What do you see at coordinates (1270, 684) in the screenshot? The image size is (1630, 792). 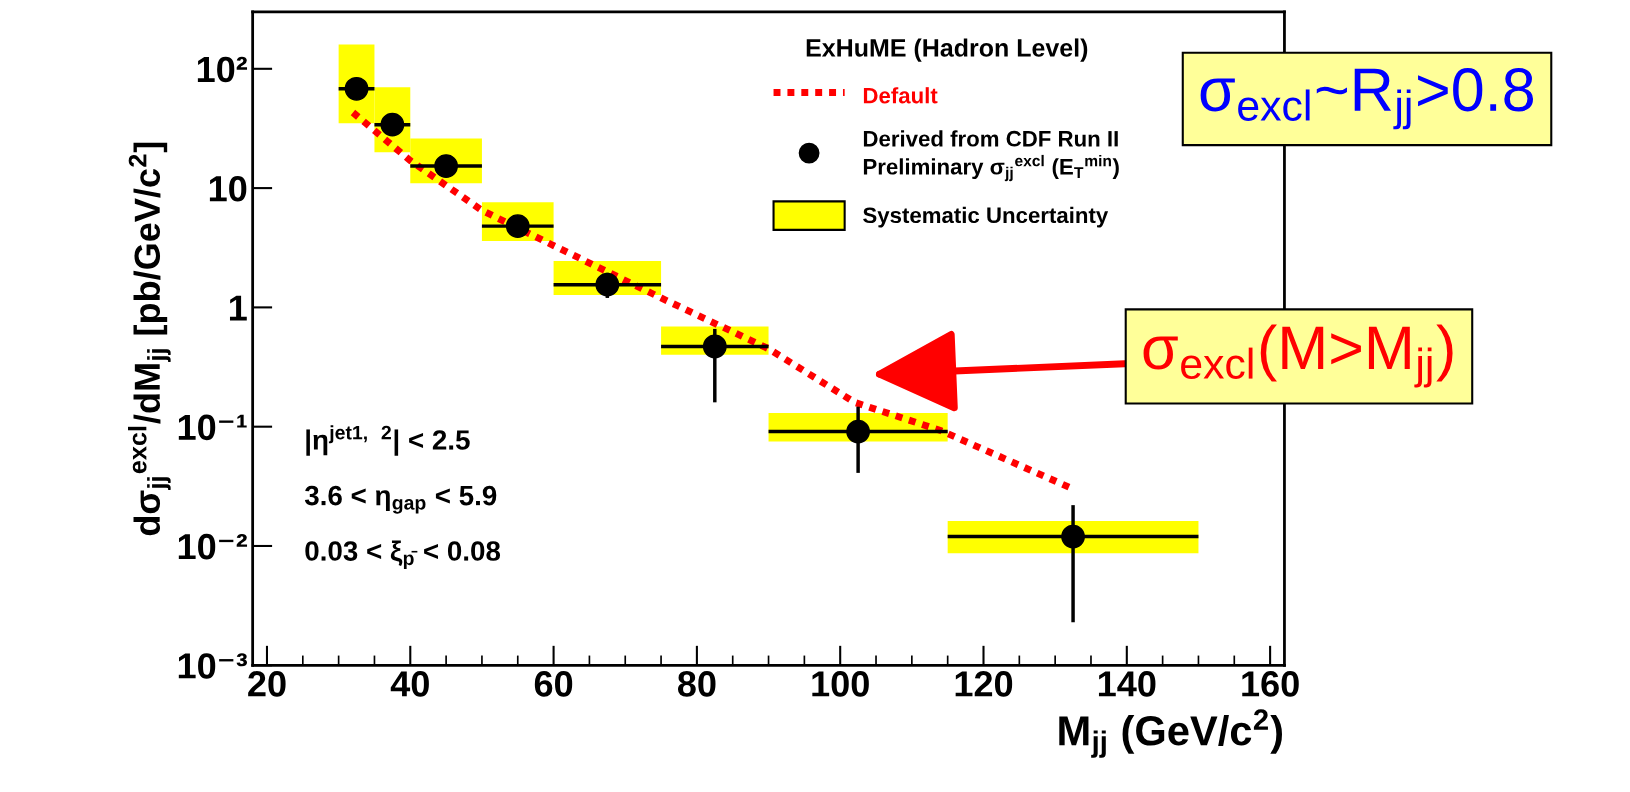 I see `x-tick-label: 160` at bounding box center [1270, 684].